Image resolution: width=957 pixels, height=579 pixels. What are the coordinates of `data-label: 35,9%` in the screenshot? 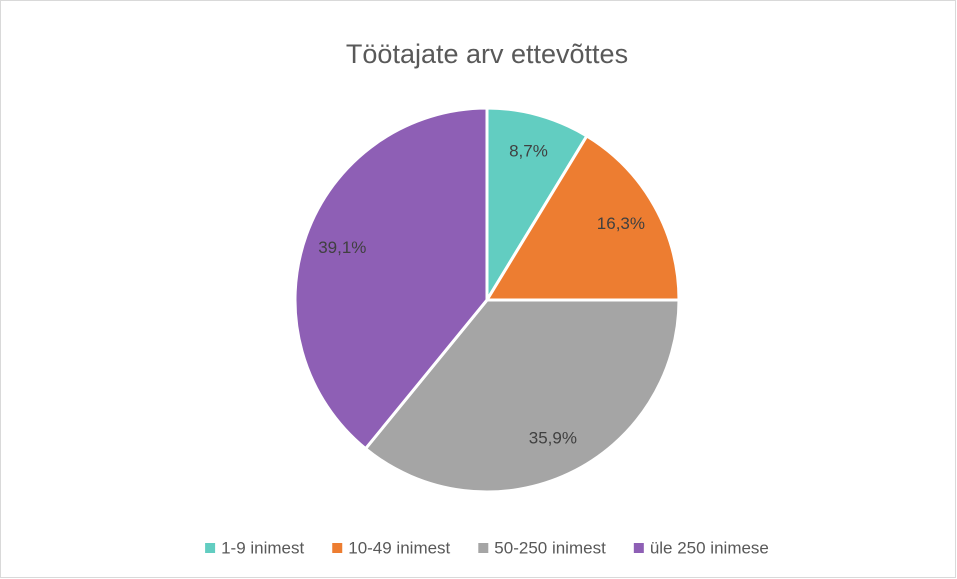 It's located at (553, 437).